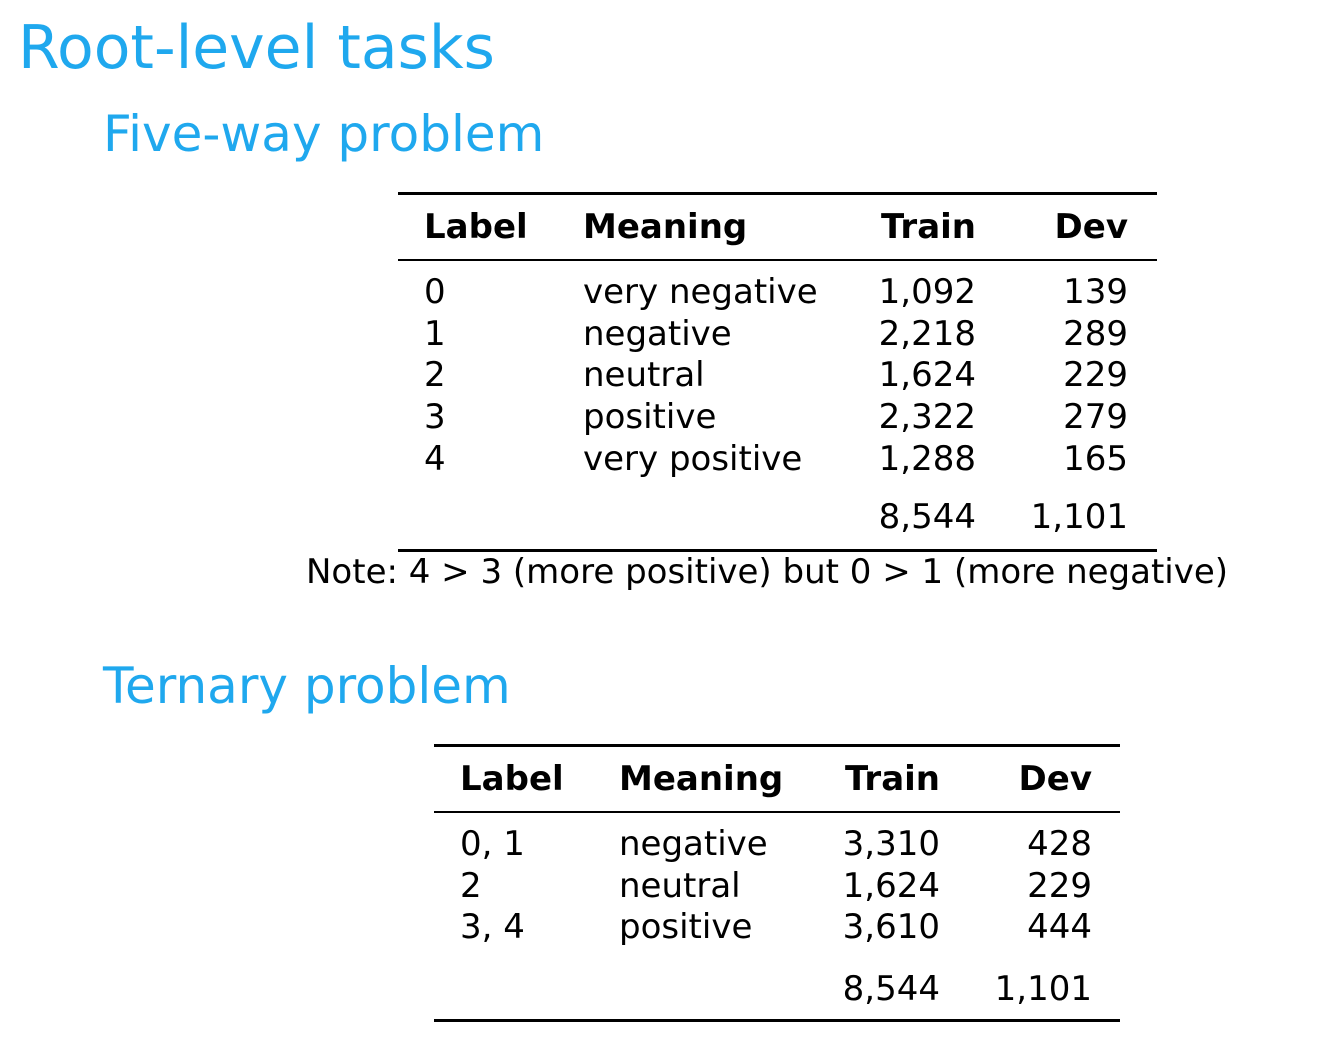  I want to click on table-cell-label: 3, so click(435, 417).